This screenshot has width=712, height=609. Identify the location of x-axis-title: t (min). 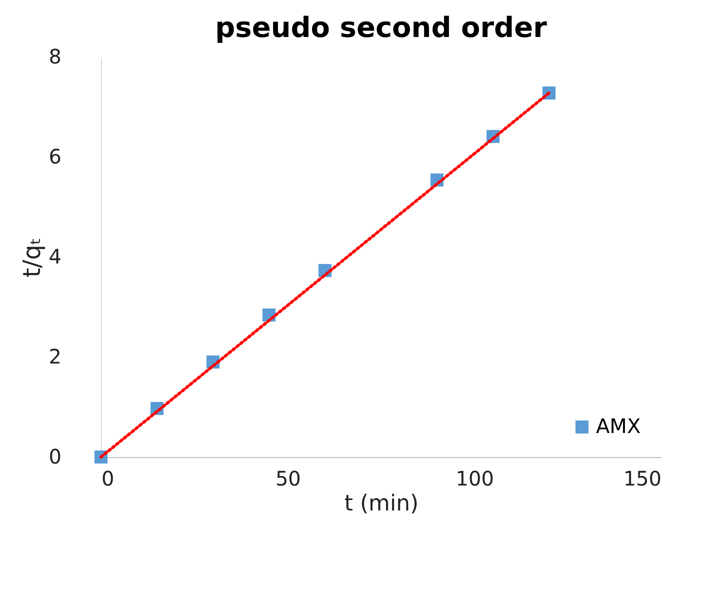
(381, 504).